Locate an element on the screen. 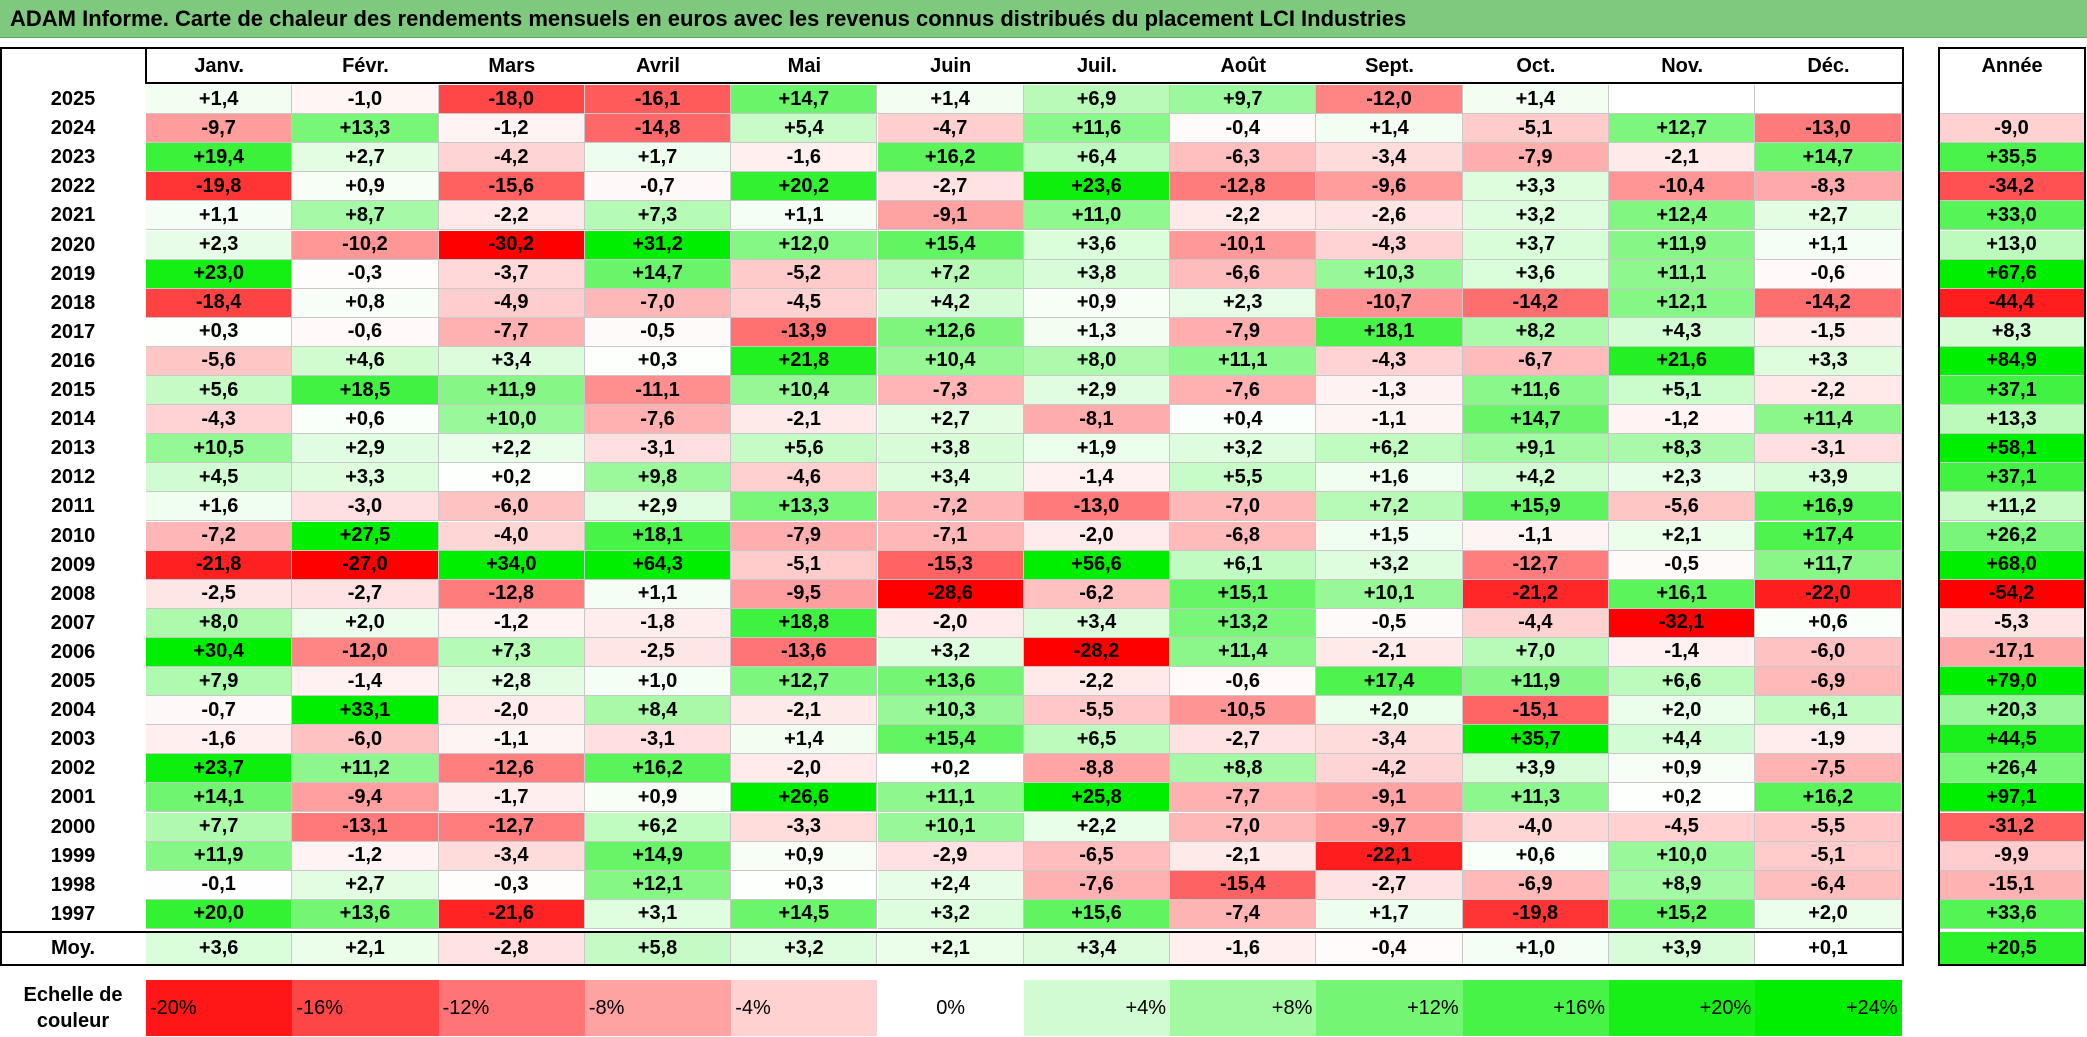  heatmap-cell: +5,4 is located at coordinates (804, 129).